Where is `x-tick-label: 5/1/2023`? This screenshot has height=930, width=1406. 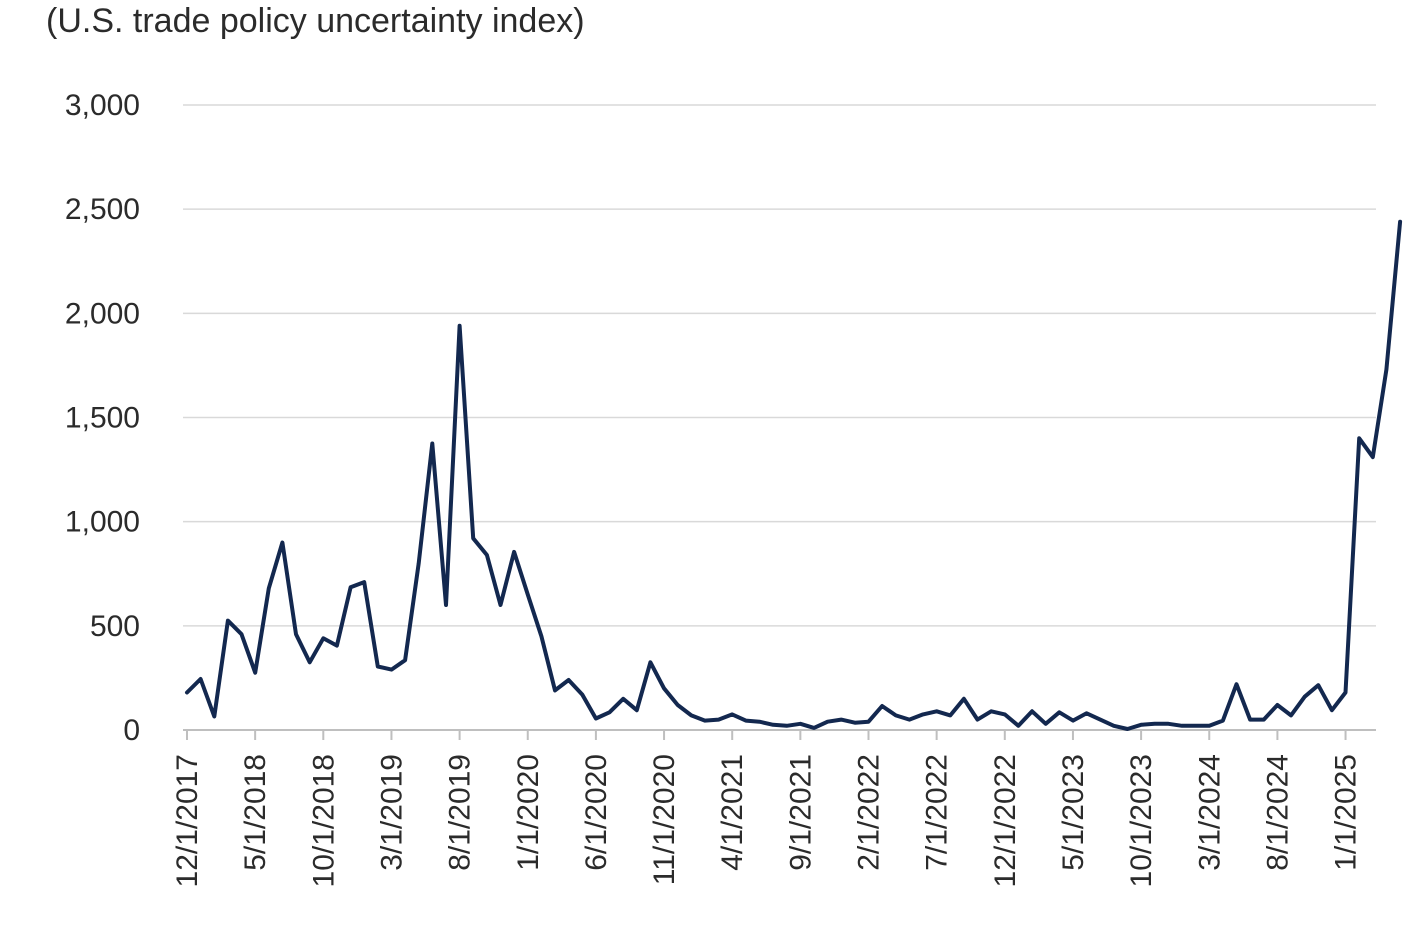 x-tick-label: 5/1/2023 is located at coordinates (1073, 812).